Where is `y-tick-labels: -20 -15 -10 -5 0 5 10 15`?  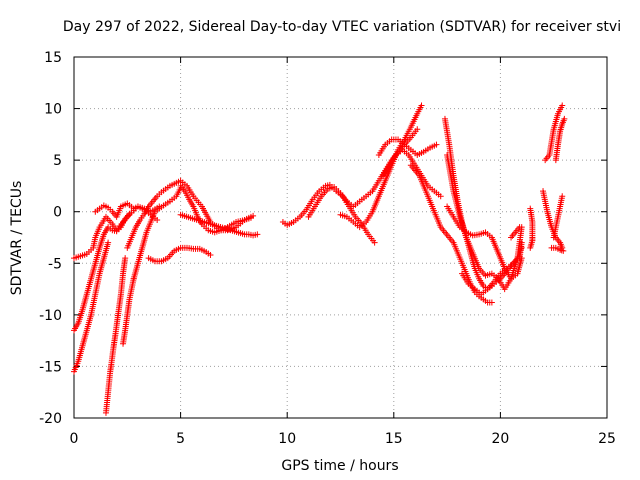 y-tick-labels: -20 -15 -10 -5 0 5 10 15 is located at coordinates (50, 238).